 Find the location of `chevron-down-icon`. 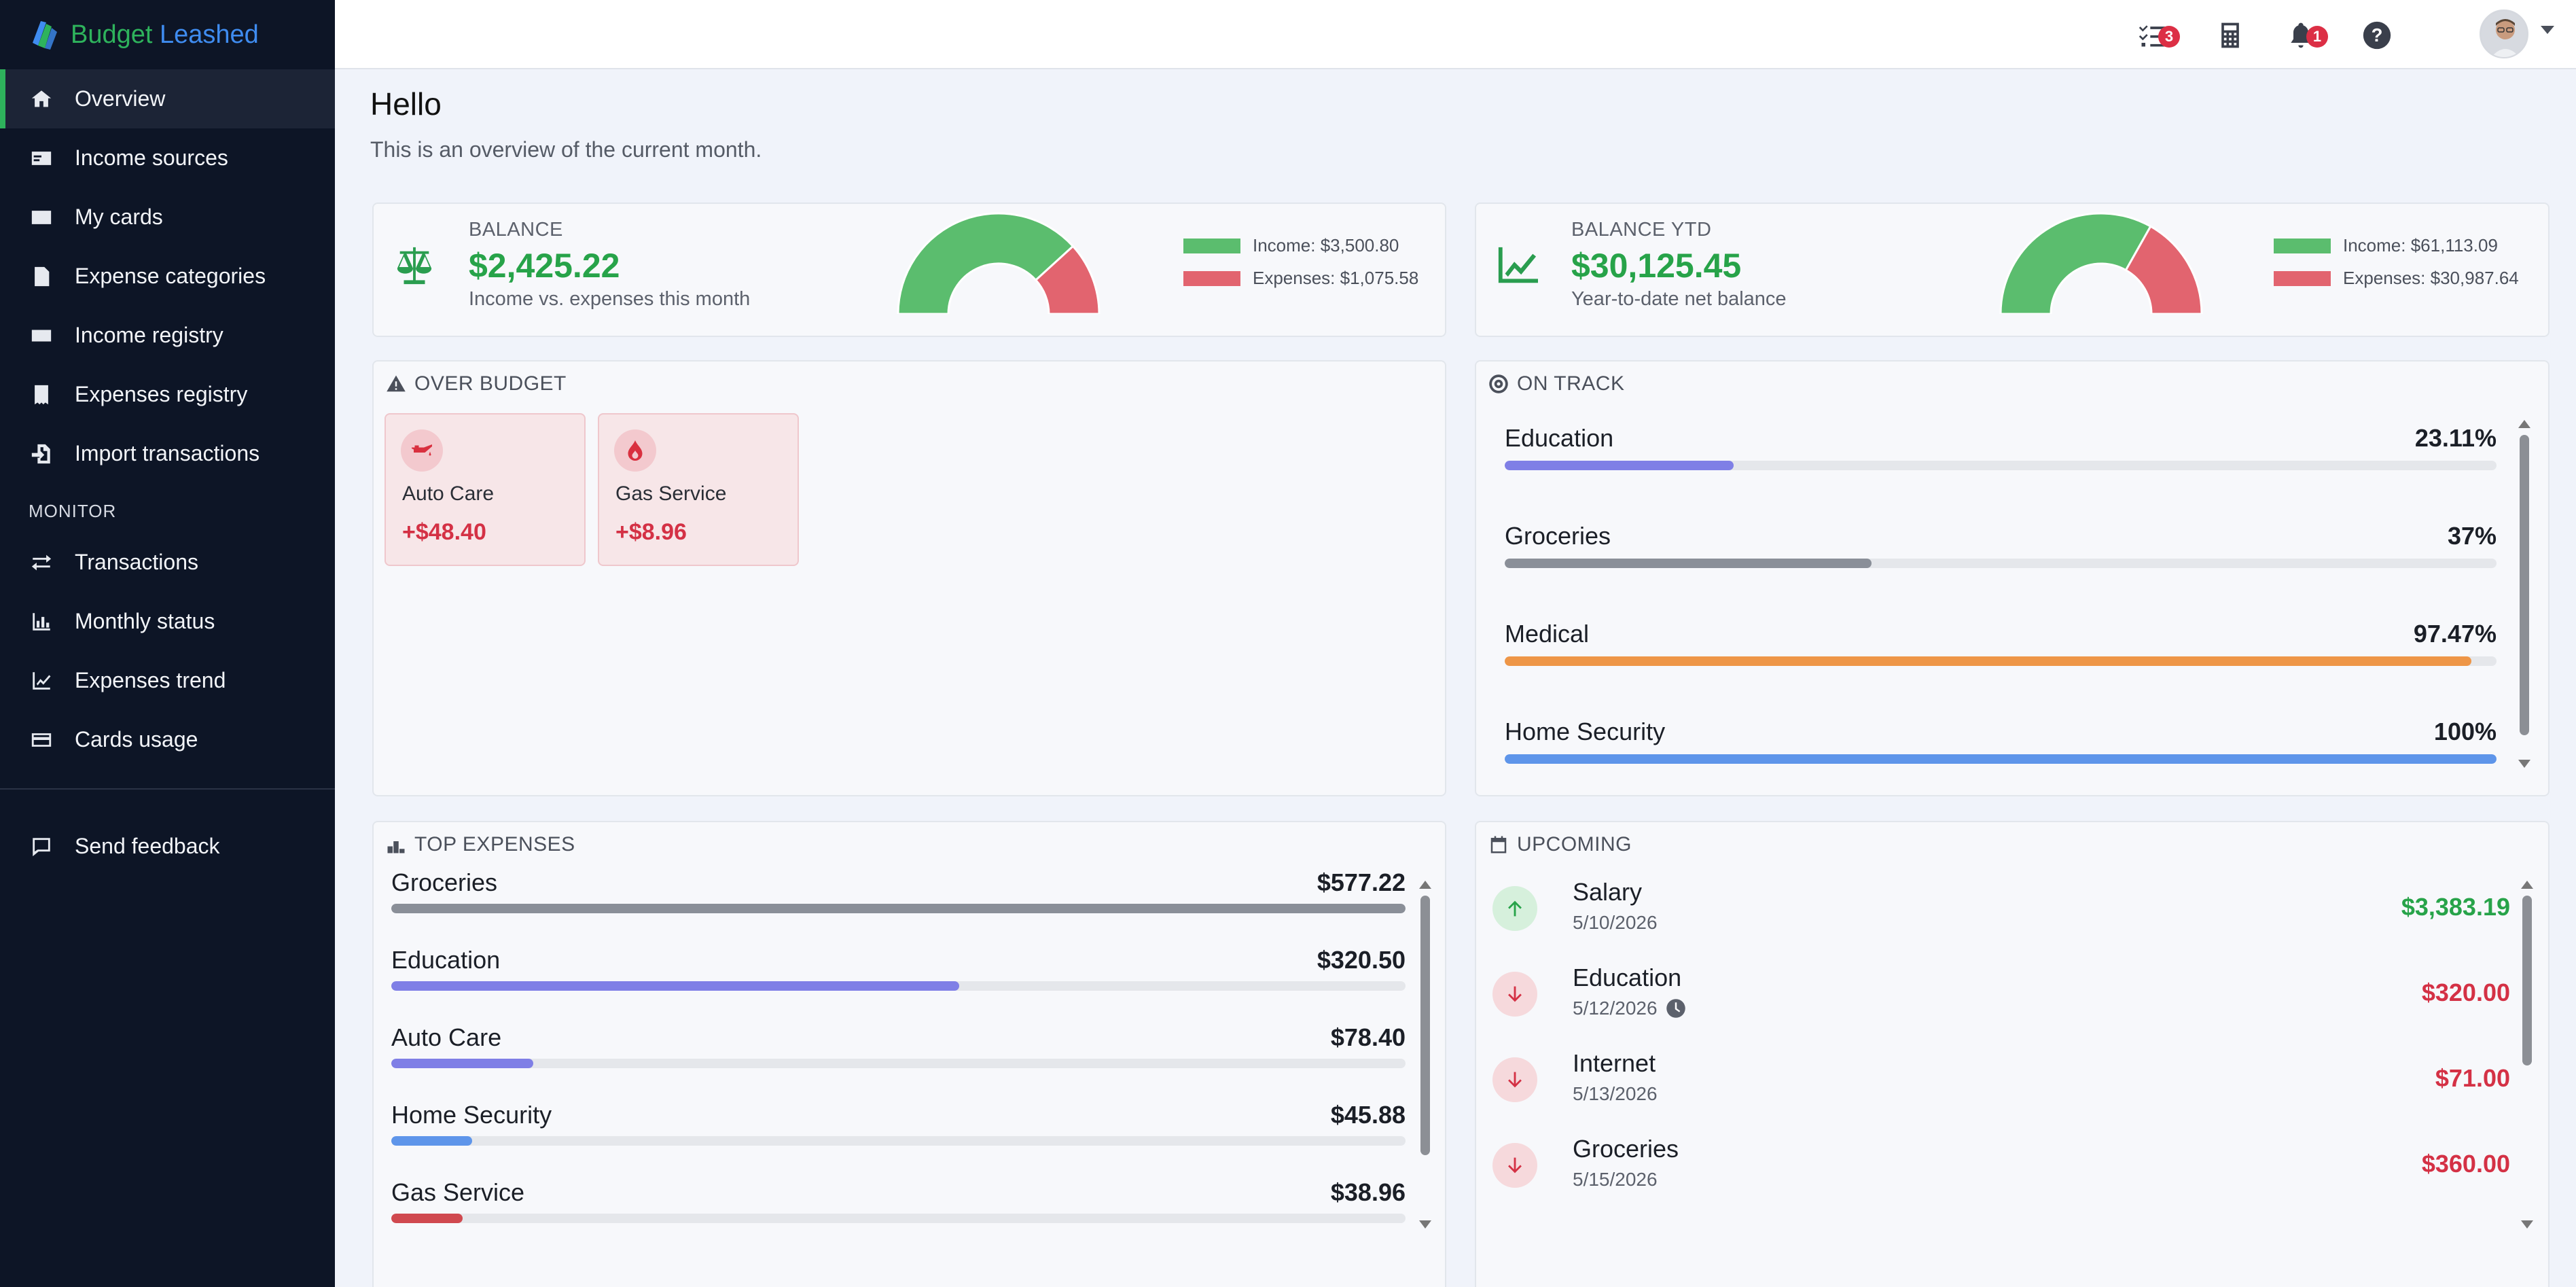

chevron-down-icon is located at coordinates (2547, 30).